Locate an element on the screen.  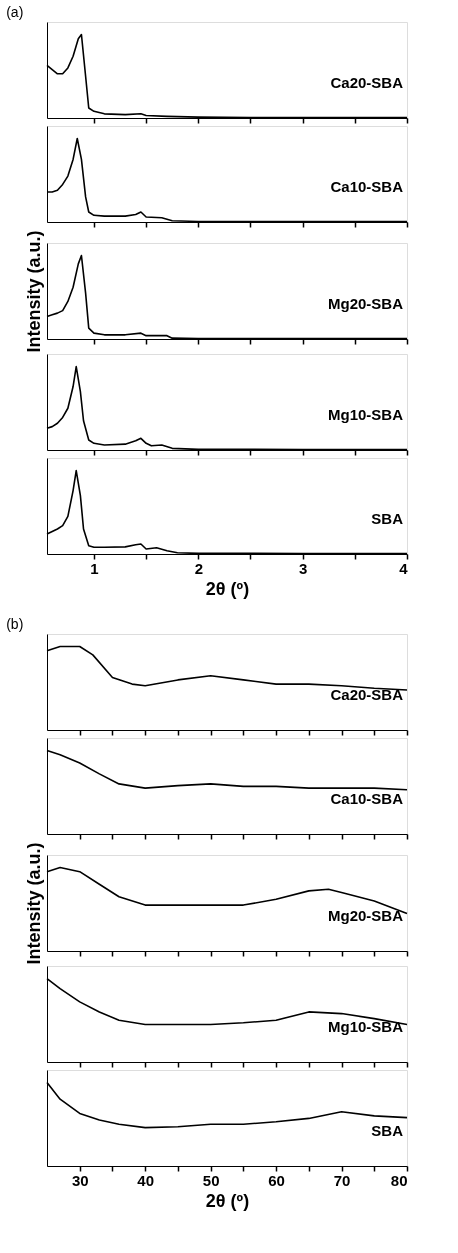
x-tick-label: 4 is located at coordinates (404, 568).